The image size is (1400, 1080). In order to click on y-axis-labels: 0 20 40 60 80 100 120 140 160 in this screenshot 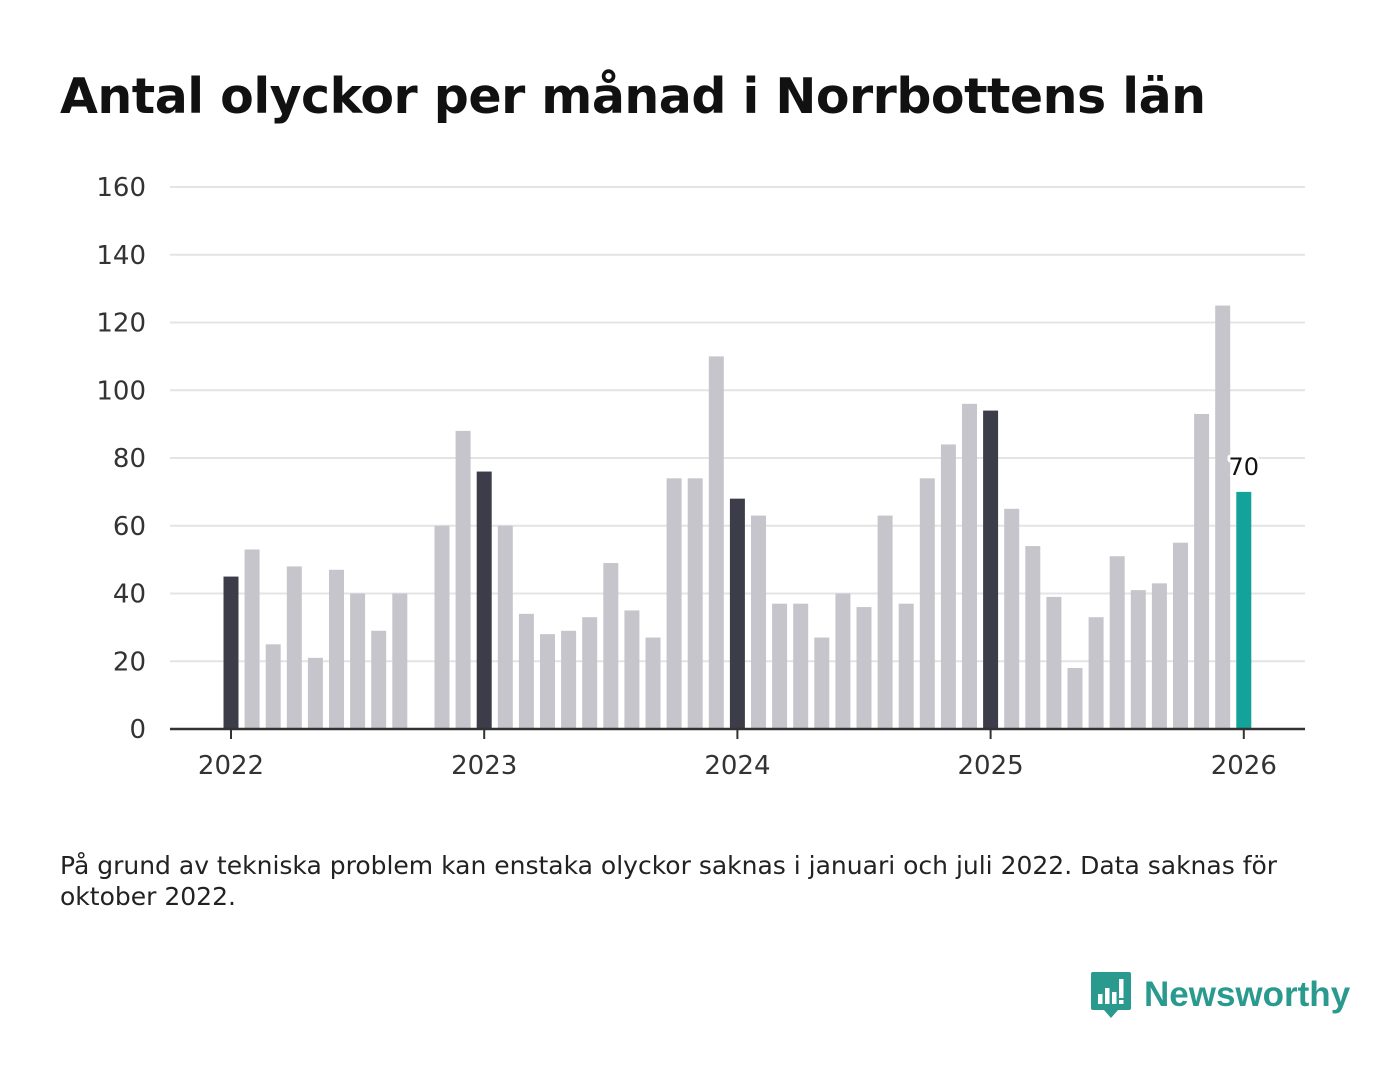, I will do `click(121, 459)`.